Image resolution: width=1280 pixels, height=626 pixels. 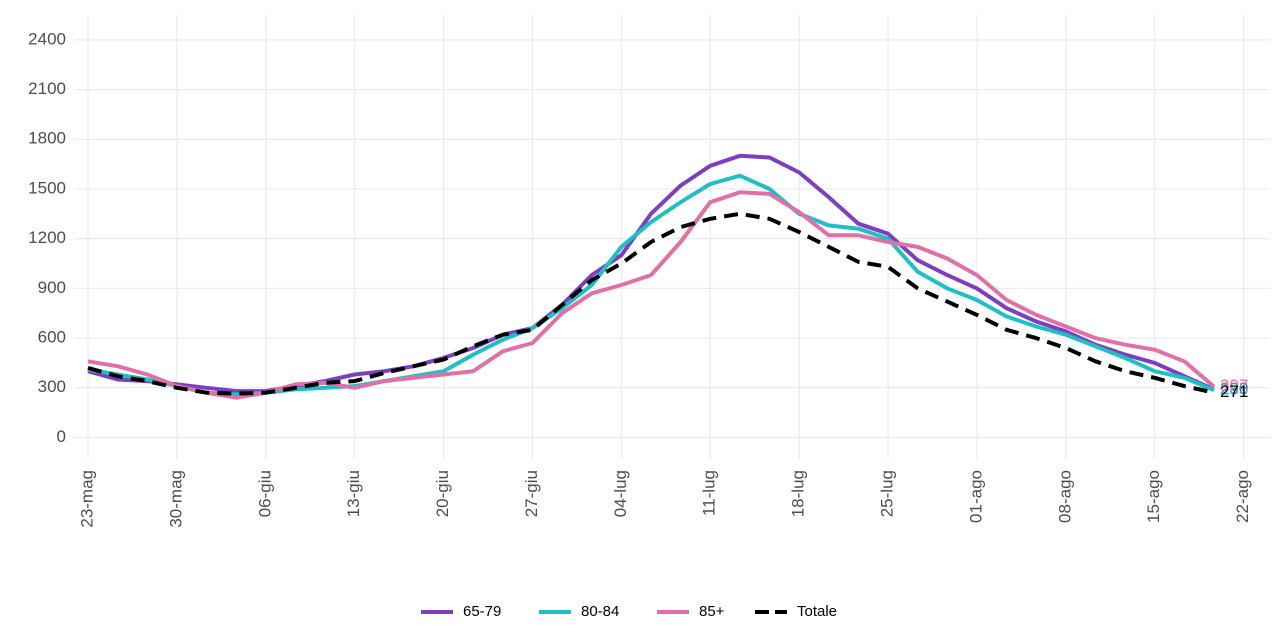 What do you see at coordinates (47, 138) in the screenshot?
I see `y-tick-label: 1800` at bounding box center [47, 138].